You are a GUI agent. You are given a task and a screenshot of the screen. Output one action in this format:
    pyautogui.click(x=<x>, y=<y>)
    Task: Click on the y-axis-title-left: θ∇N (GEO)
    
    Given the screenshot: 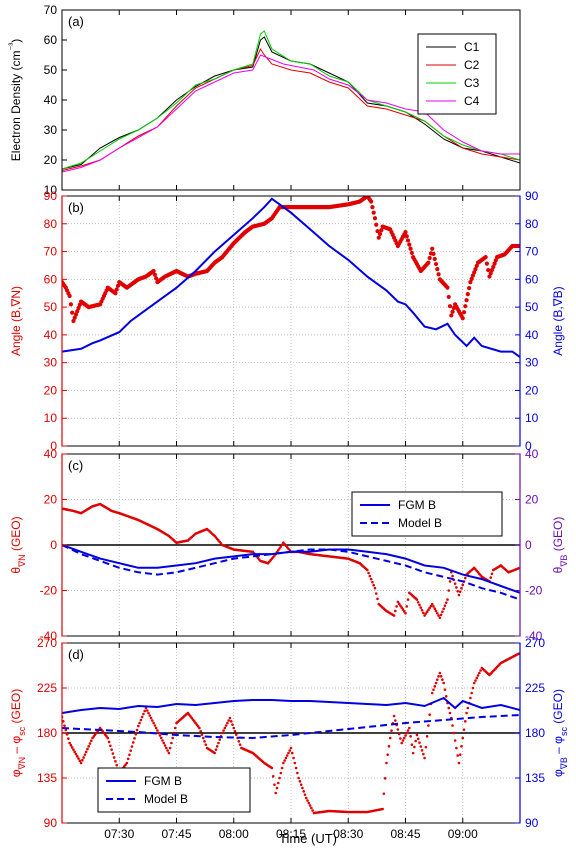 What is the action you would take?
    pyautogui.click(x=18, y=544)
    